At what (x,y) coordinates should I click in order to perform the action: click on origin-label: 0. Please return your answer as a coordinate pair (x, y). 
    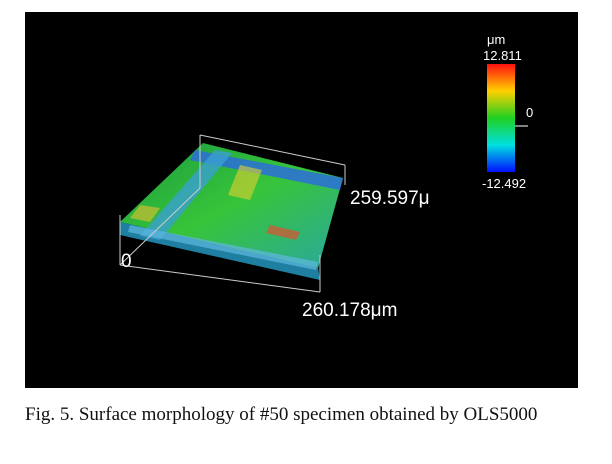
    Looking at the image, I should click on (126, 261).